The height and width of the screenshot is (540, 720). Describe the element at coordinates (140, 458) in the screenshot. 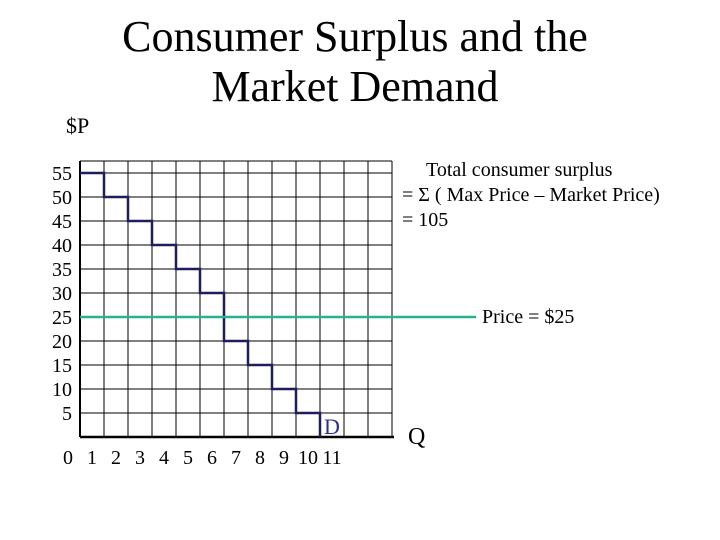

I see `x-tick-label: 3` at that location.